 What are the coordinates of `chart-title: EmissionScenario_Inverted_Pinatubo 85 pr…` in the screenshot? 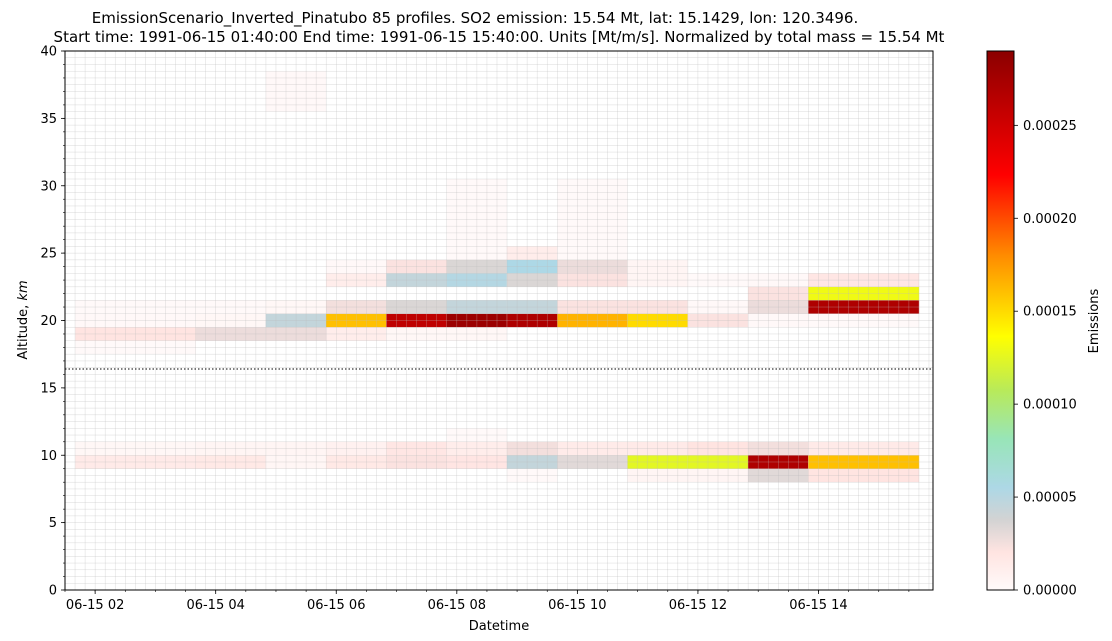 It's located at (475, 18).